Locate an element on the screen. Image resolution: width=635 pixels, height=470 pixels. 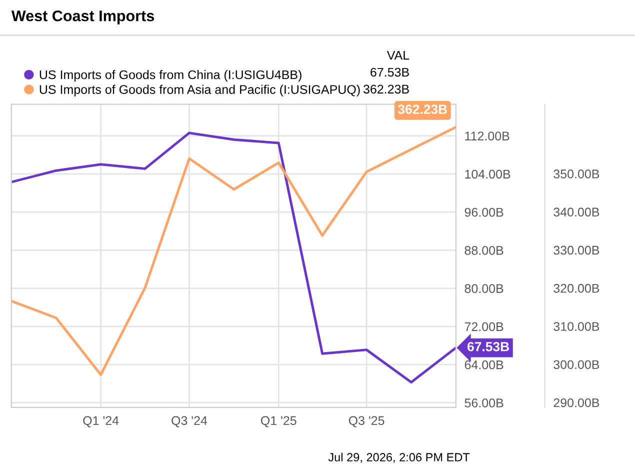
y-tick-label: 80.00B is located at coordinates (484, 288).